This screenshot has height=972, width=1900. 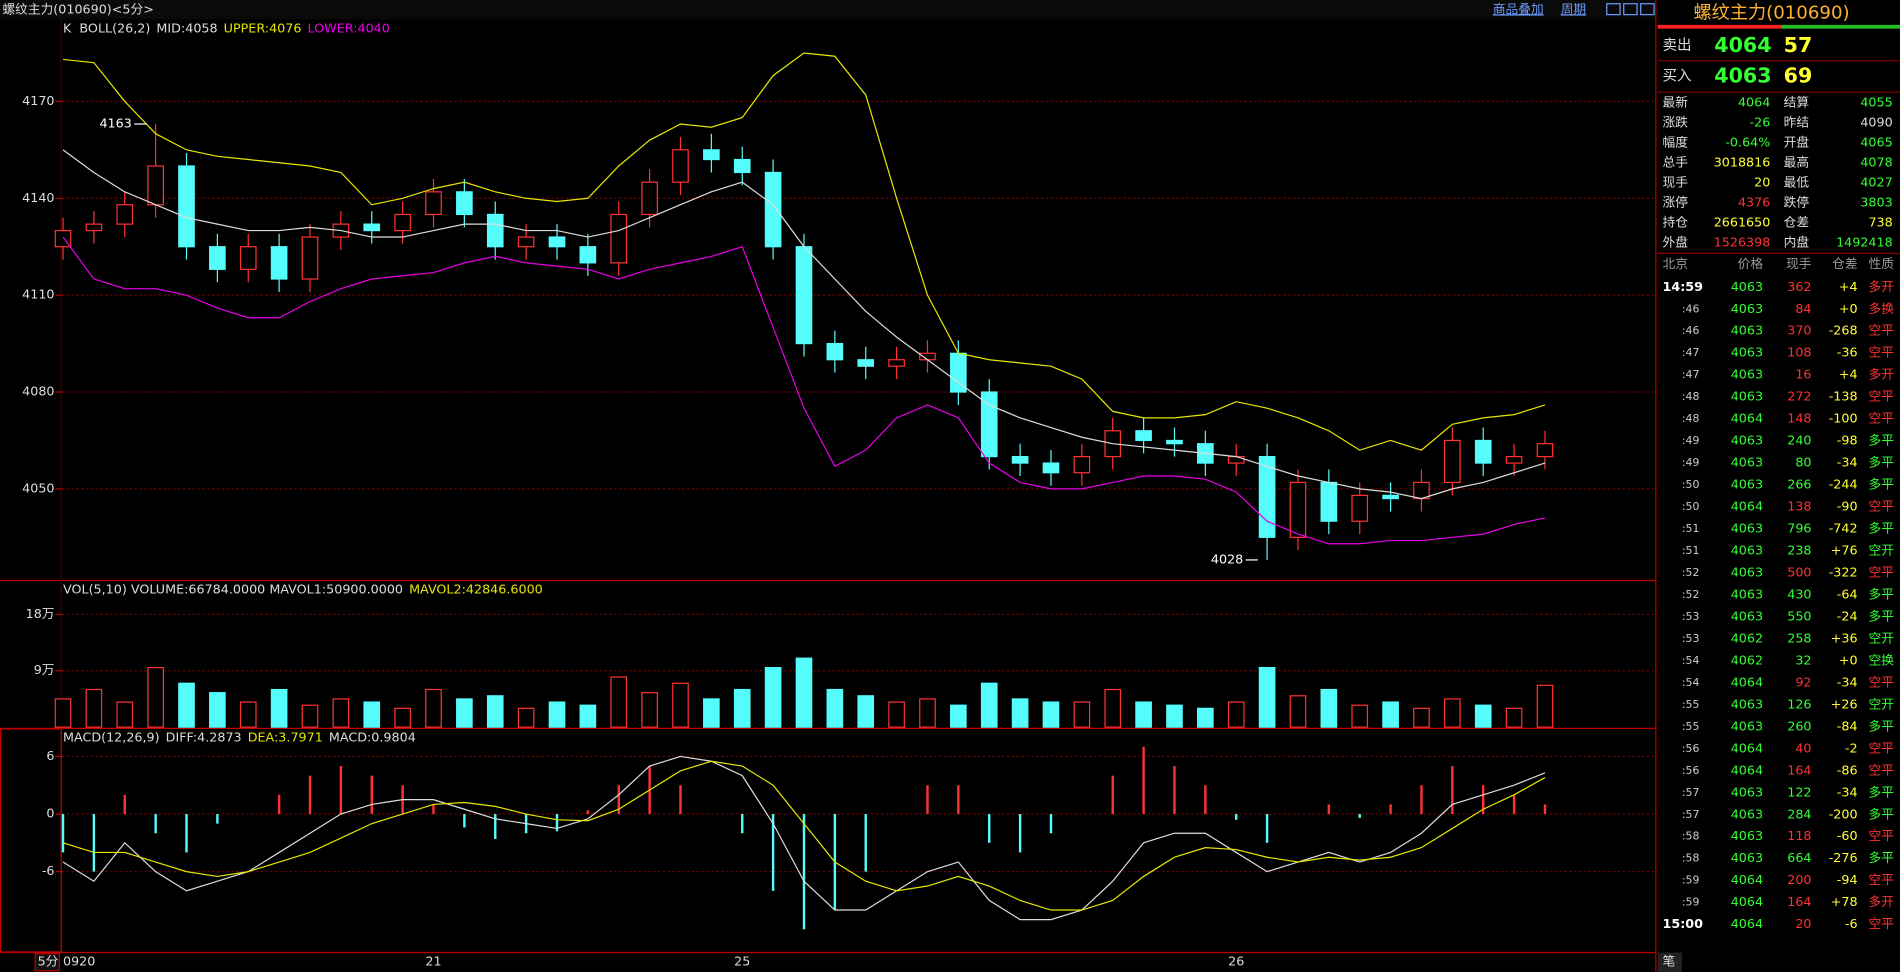 What do you see at coordinates (742, 961) in the screenshot?
I see `x-tick-label: 25` at bounding box center [742, 961].